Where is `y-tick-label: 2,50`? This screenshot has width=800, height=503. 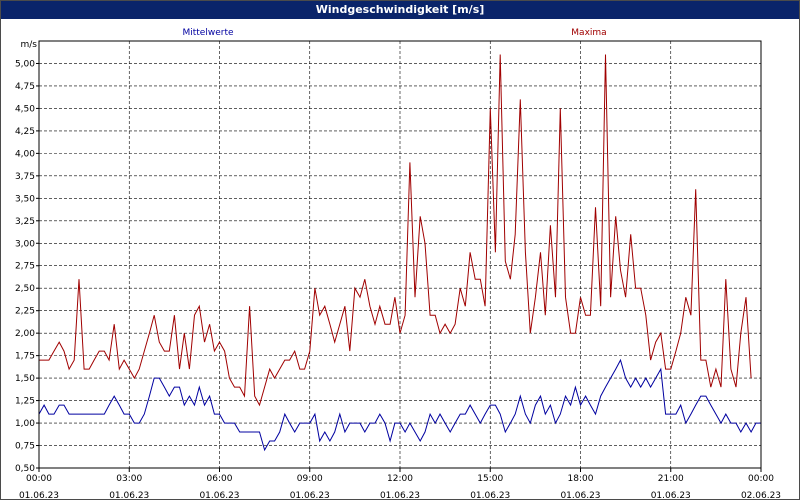
y-tick-label: 2,50 is located at coordinates (25, 289).